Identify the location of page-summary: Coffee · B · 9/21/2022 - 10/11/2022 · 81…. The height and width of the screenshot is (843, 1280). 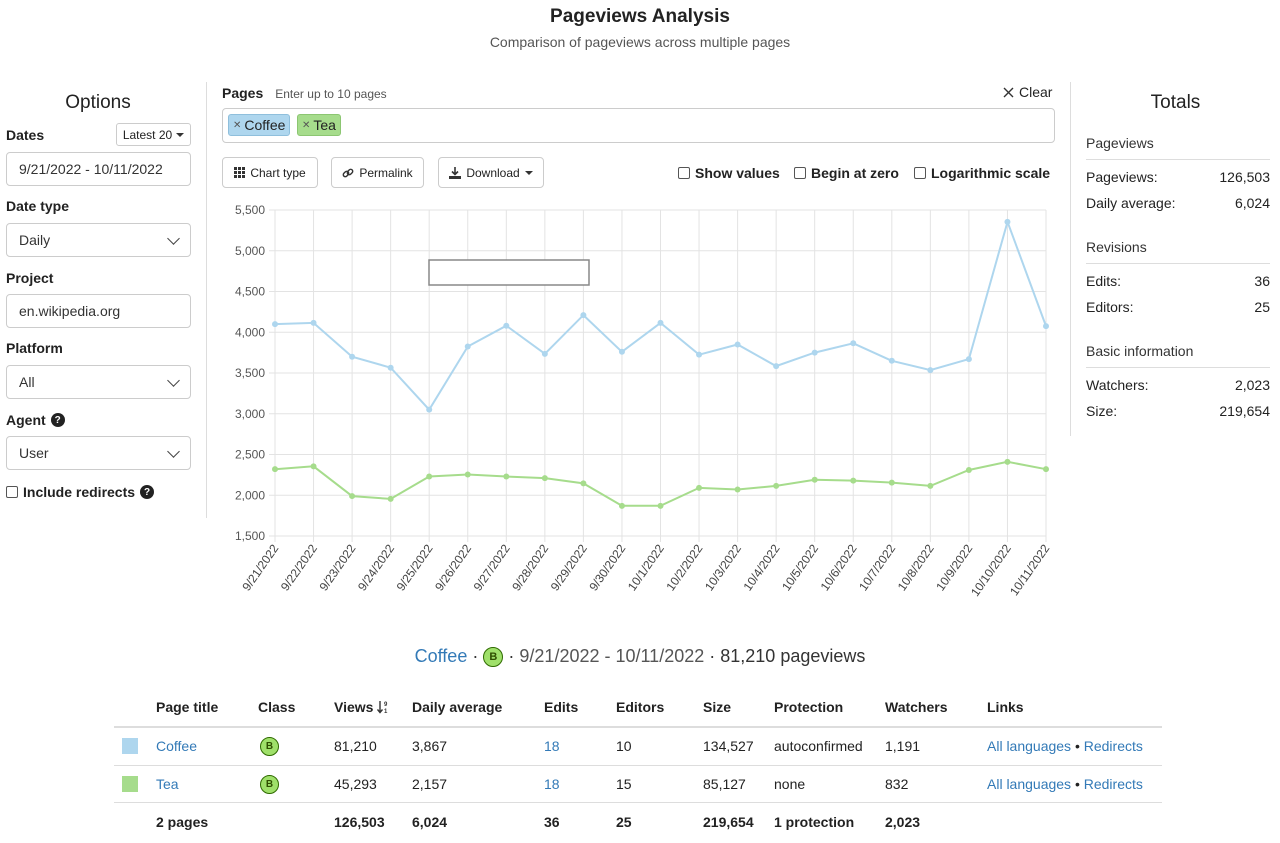
(640, 657).